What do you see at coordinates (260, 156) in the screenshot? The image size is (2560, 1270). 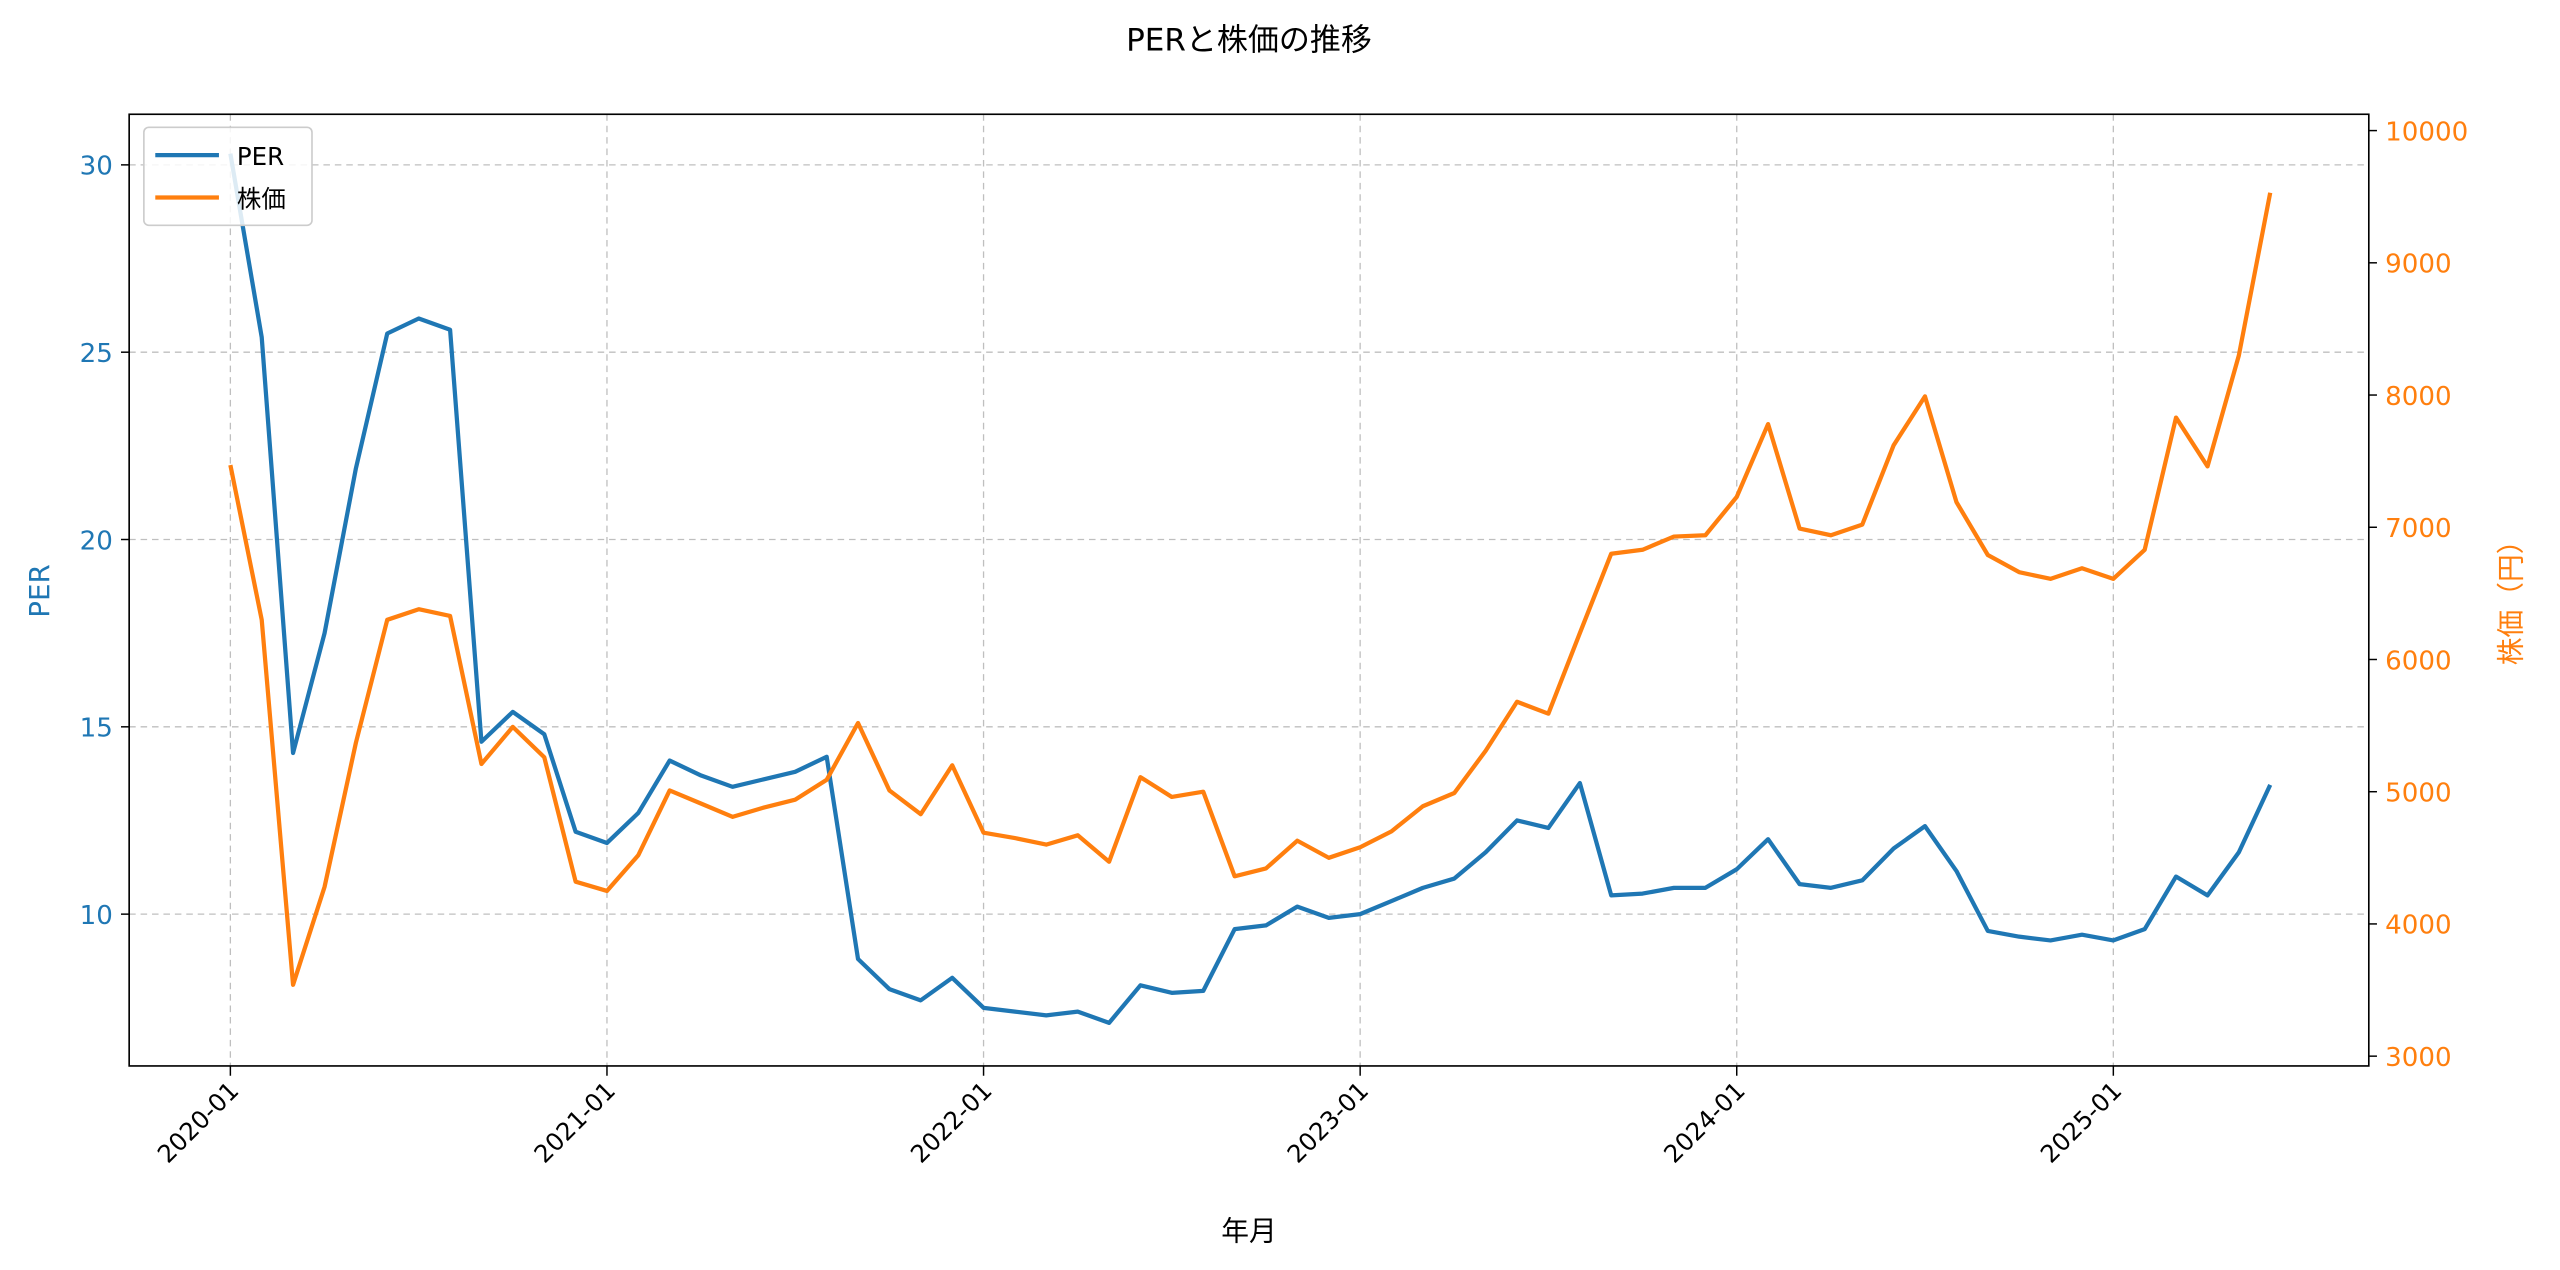 I see `legend-per-label: PER` at bounding box center [260, 156].